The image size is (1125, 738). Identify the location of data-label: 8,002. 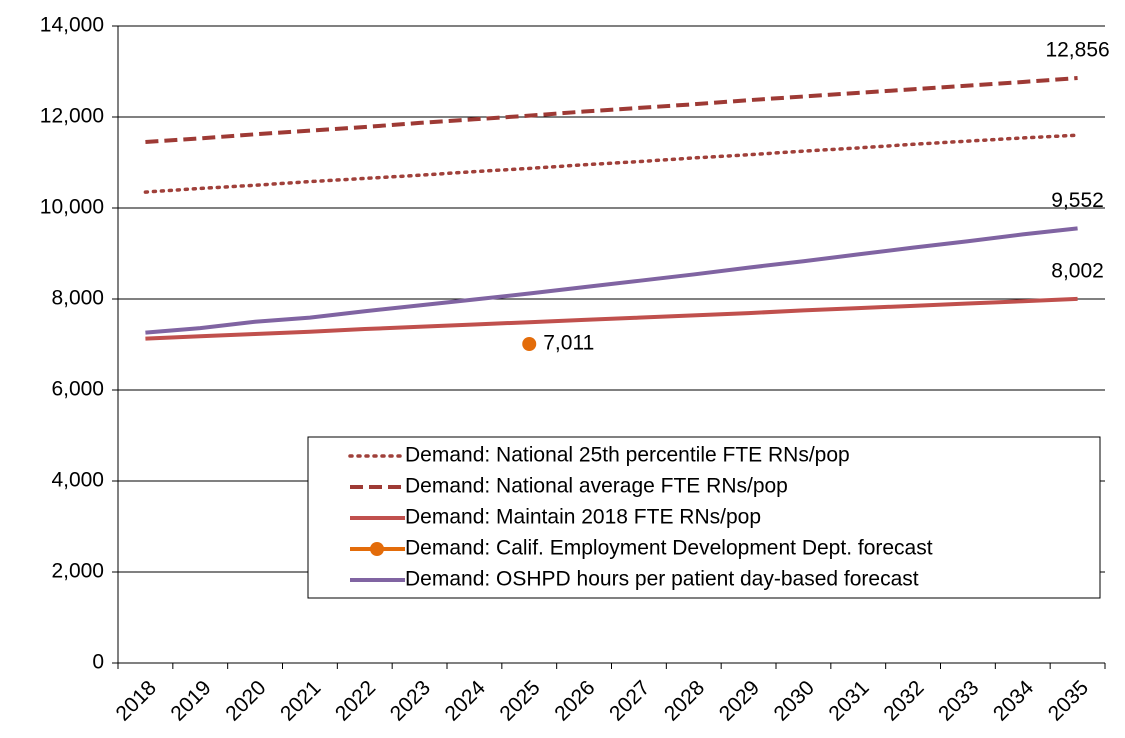
(1077, 270).